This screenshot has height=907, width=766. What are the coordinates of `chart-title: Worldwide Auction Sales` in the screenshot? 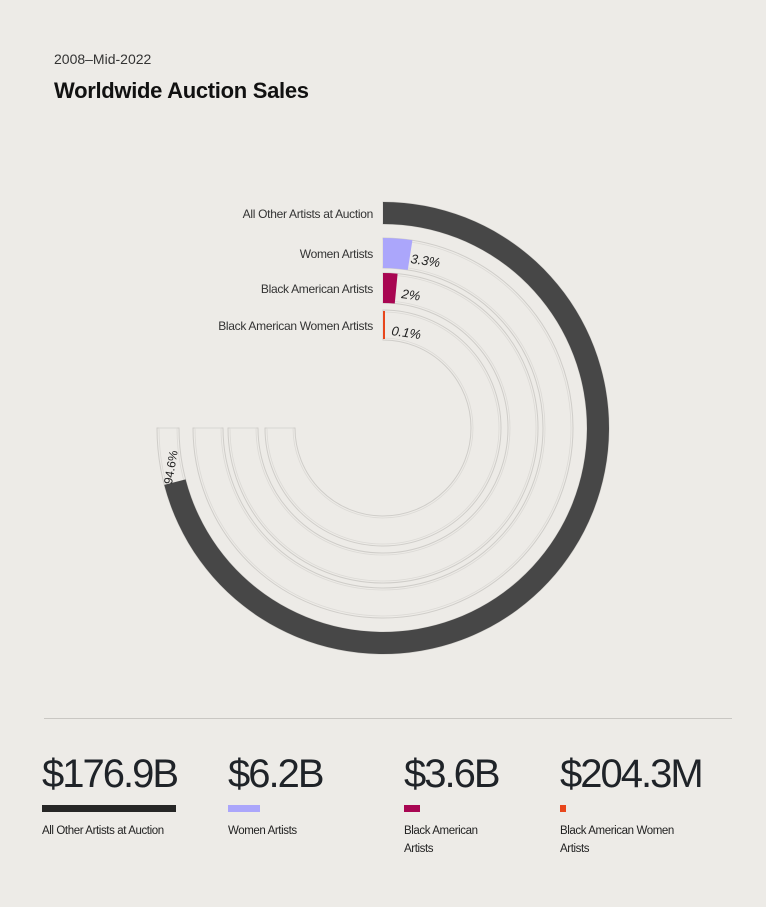 It's located at (181, 90).